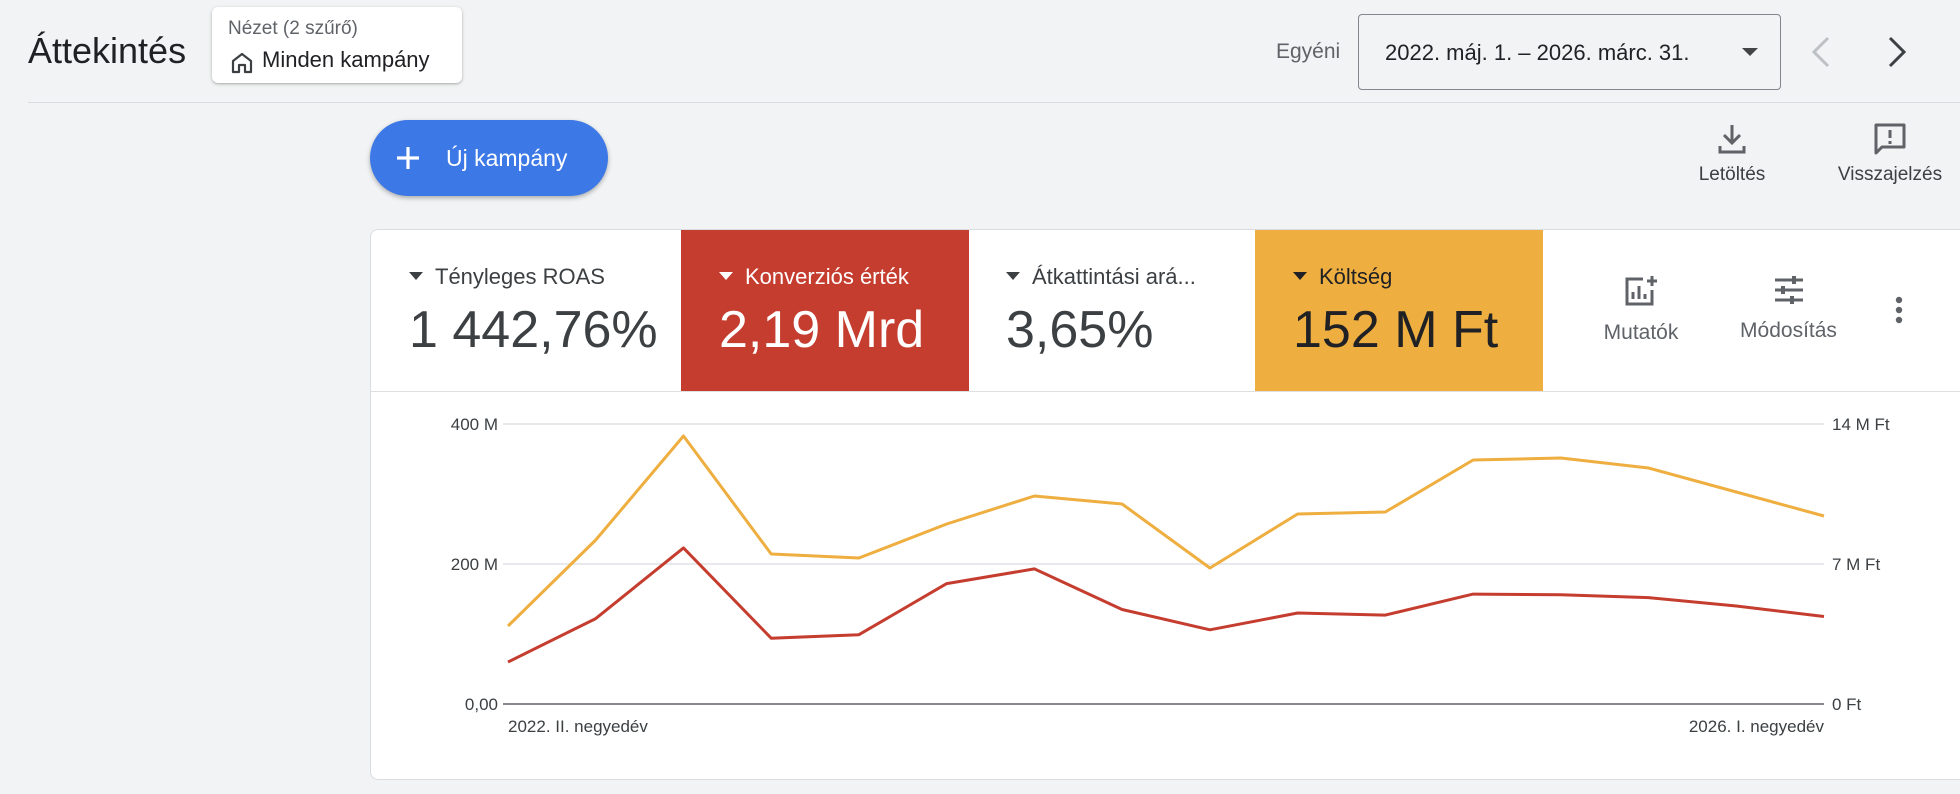 This screenshot has width=1960, height=794. What do you see at coordinates (1537, 52) in the screenshot?
I see `date-range-value: 2022. máj. 1. – 2026. márc. 31.` at bounding box center [1537, 52].